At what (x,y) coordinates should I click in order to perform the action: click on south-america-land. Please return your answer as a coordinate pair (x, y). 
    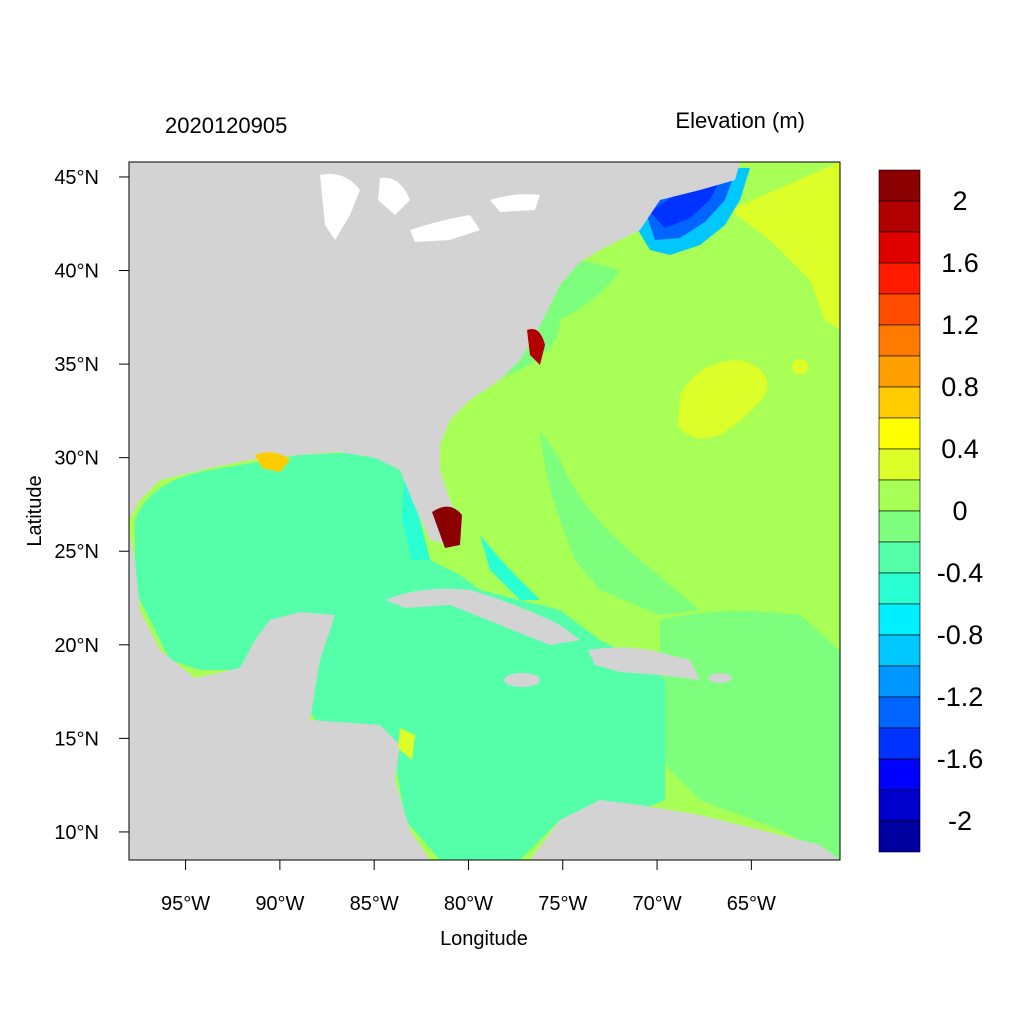
    Looking at the image, I should click on (685, 830).